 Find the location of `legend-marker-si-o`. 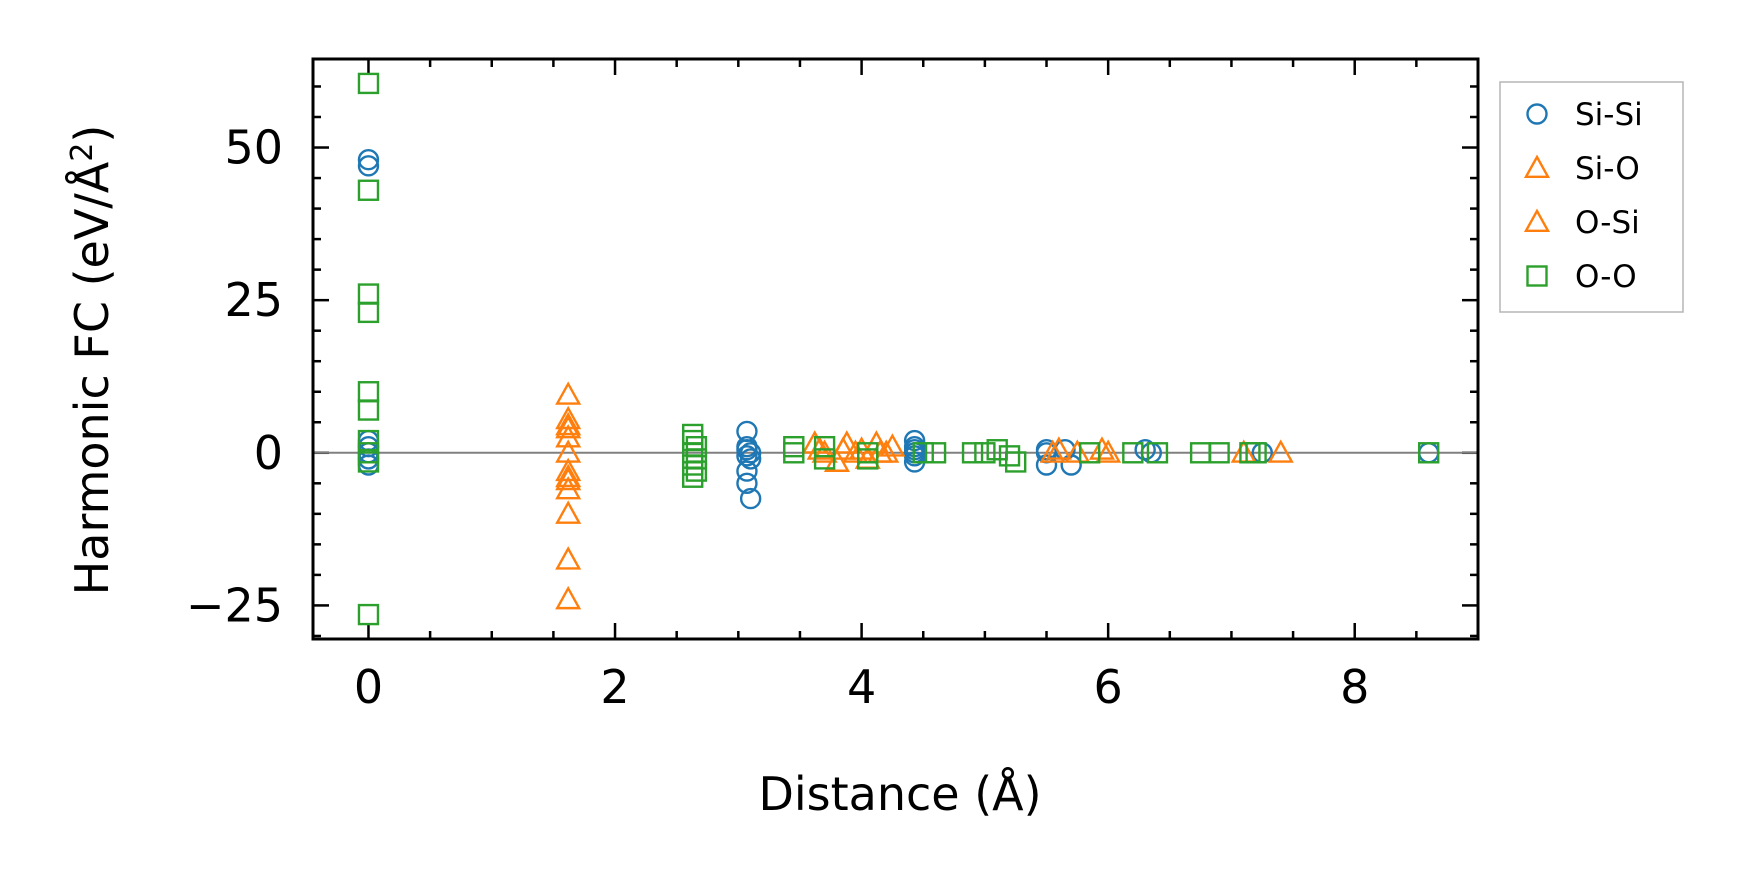

legend-marker-si-o is located at coordinates (1537, 166).